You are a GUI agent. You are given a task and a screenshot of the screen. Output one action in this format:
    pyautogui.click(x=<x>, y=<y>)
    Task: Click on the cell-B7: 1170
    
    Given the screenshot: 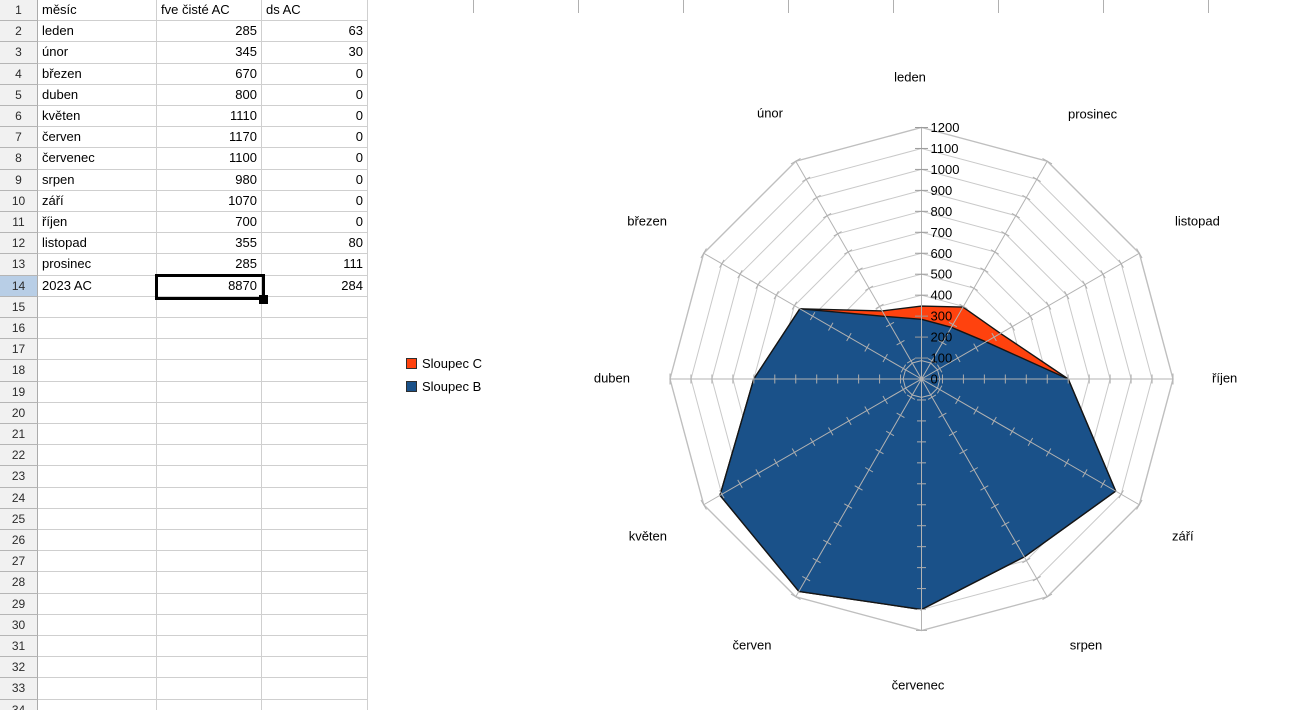 What is the action you would take?
    pyautogui.click(x=209, y=138)
    